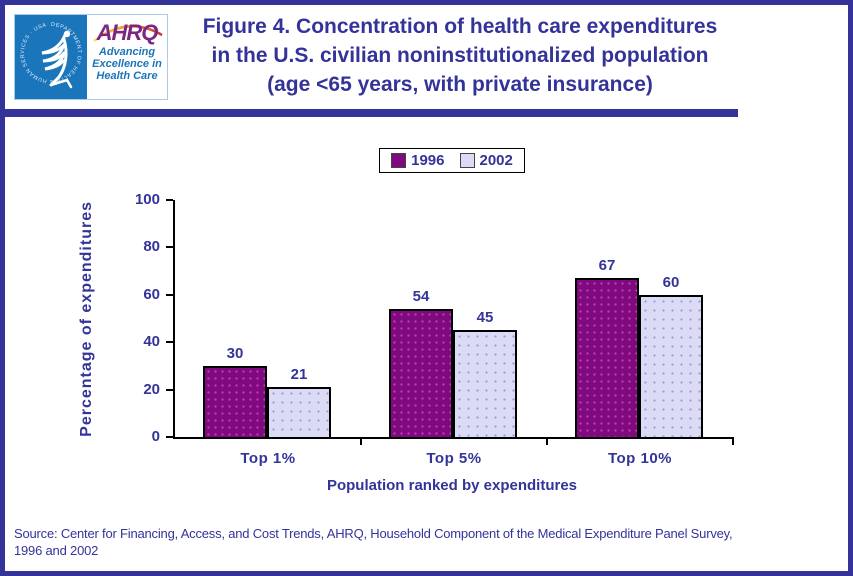 This screenshot has width=853, height=576. What do you see at coordinates (454, 458) in the screenshot?
I see `category-label: Top 5%` at bounding box center [454, 458].